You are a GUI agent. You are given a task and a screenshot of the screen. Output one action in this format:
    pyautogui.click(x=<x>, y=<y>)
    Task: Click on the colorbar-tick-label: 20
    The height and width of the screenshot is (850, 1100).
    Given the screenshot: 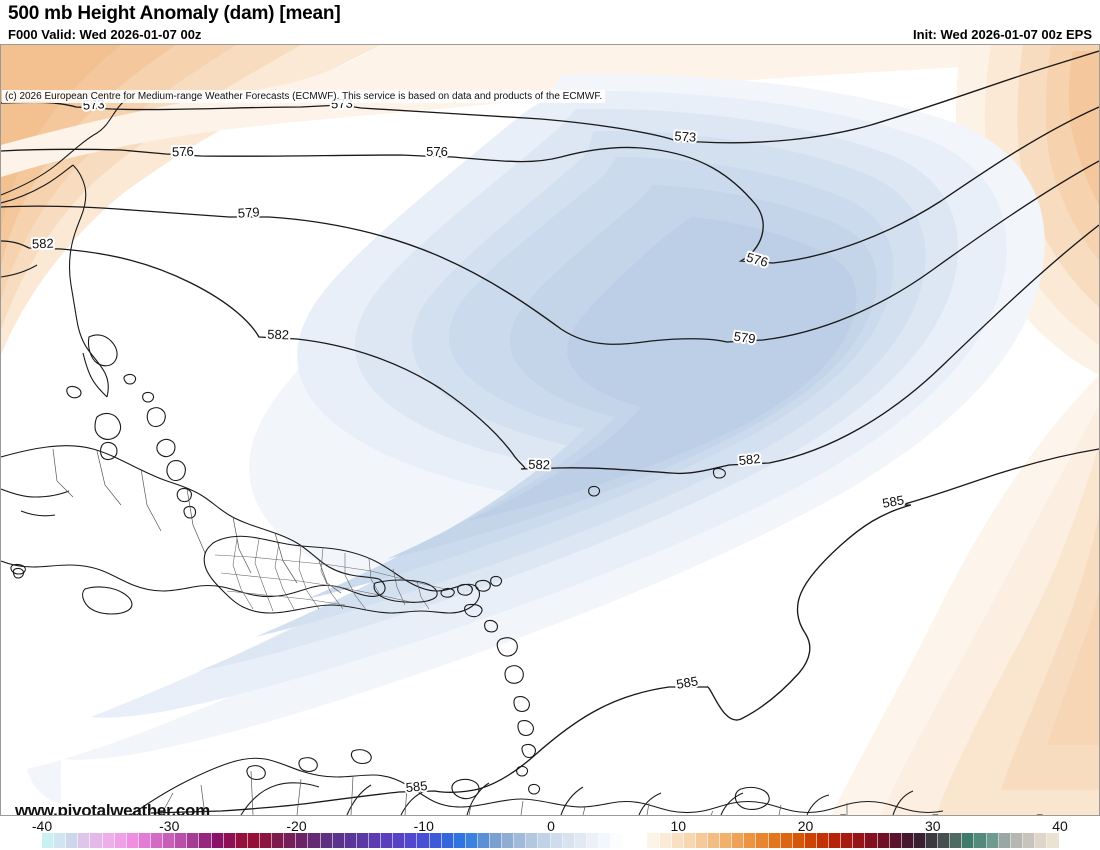 What is the action you would take?
    pyautogui.click(x=805, y=826)
    